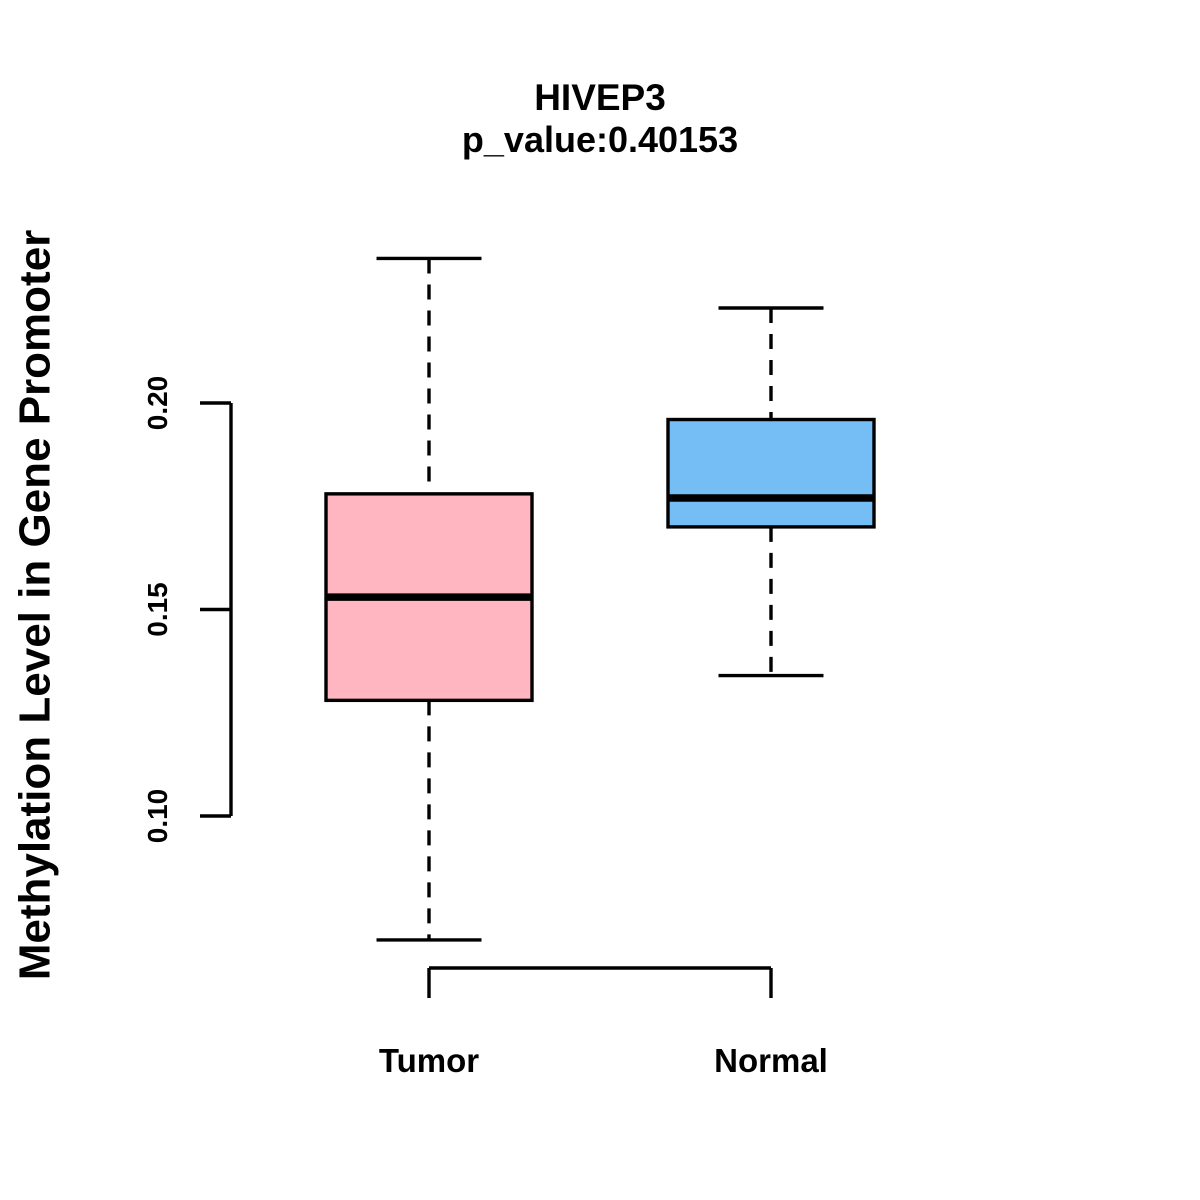 Image resolution: width=1200 pixels, height=1200 pixels. Describe the element at coordinates (187, 610) in the screenshot. I see `y-axis: 0.10 0.15 0.20` at that location.